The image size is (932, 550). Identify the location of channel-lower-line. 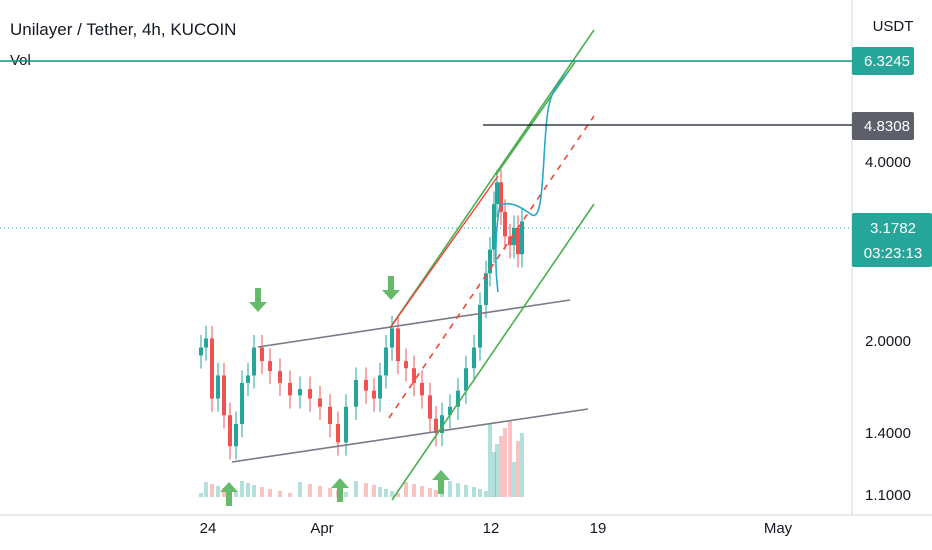
(410, 435).